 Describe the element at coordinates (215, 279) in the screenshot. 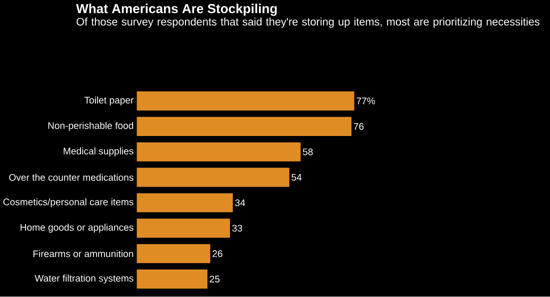

I see `data-label: 25` at that location.